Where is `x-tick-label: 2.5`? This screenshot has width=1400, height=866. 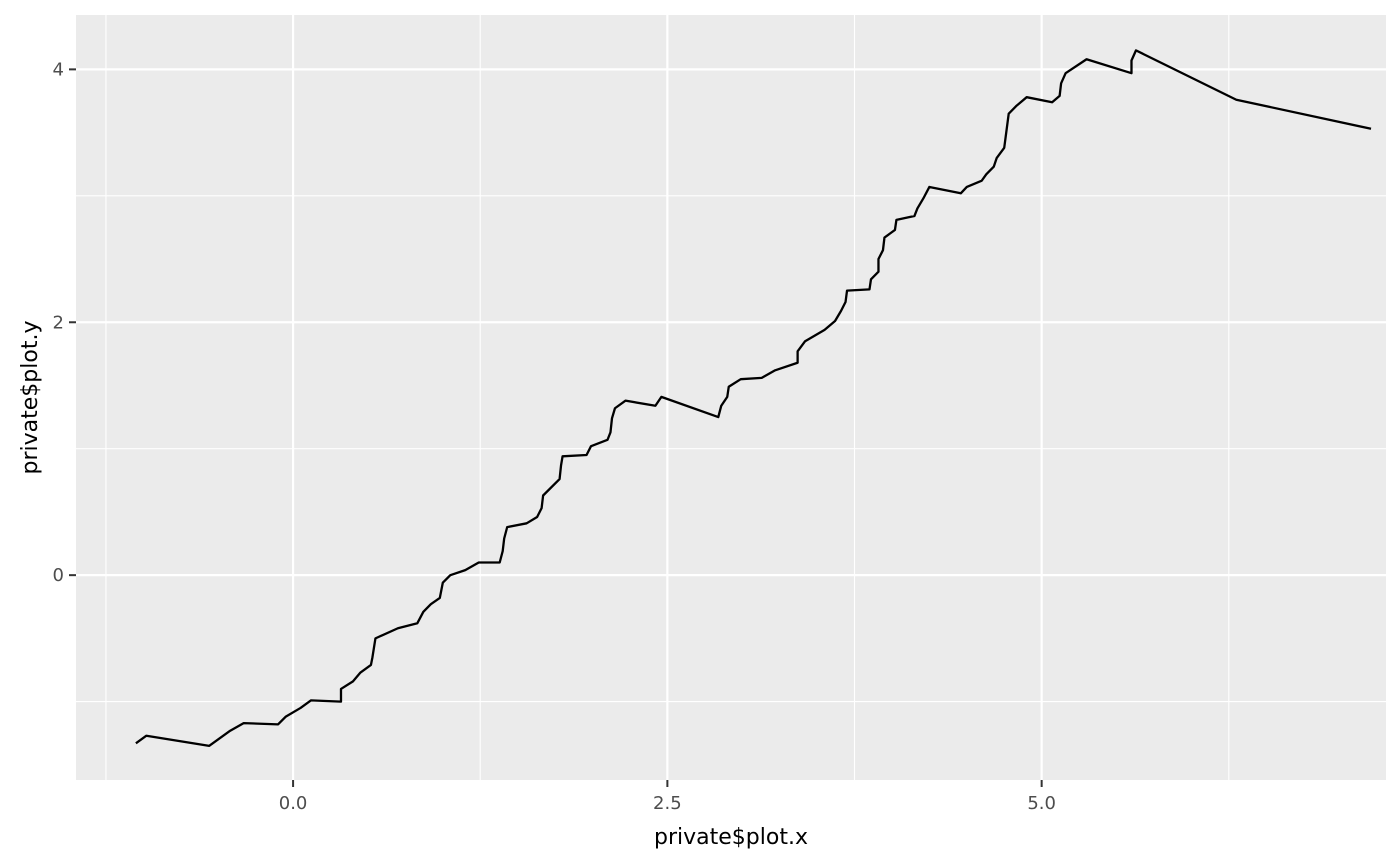
x-tick-label: 2.5 is located at coordinates (667, 803).